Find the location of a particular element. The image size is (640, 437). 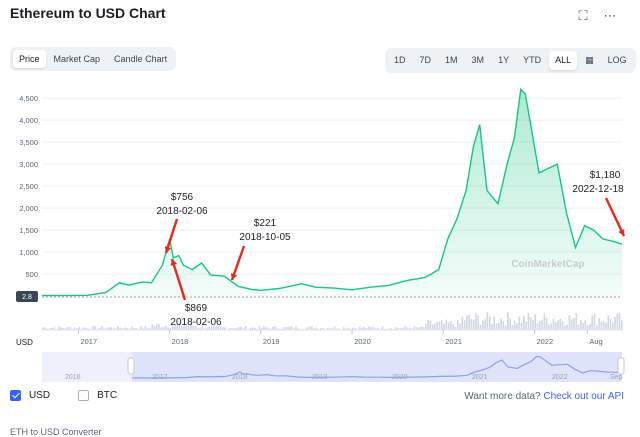

calendar-icon: ▦ is located at coordinates (589, 60).